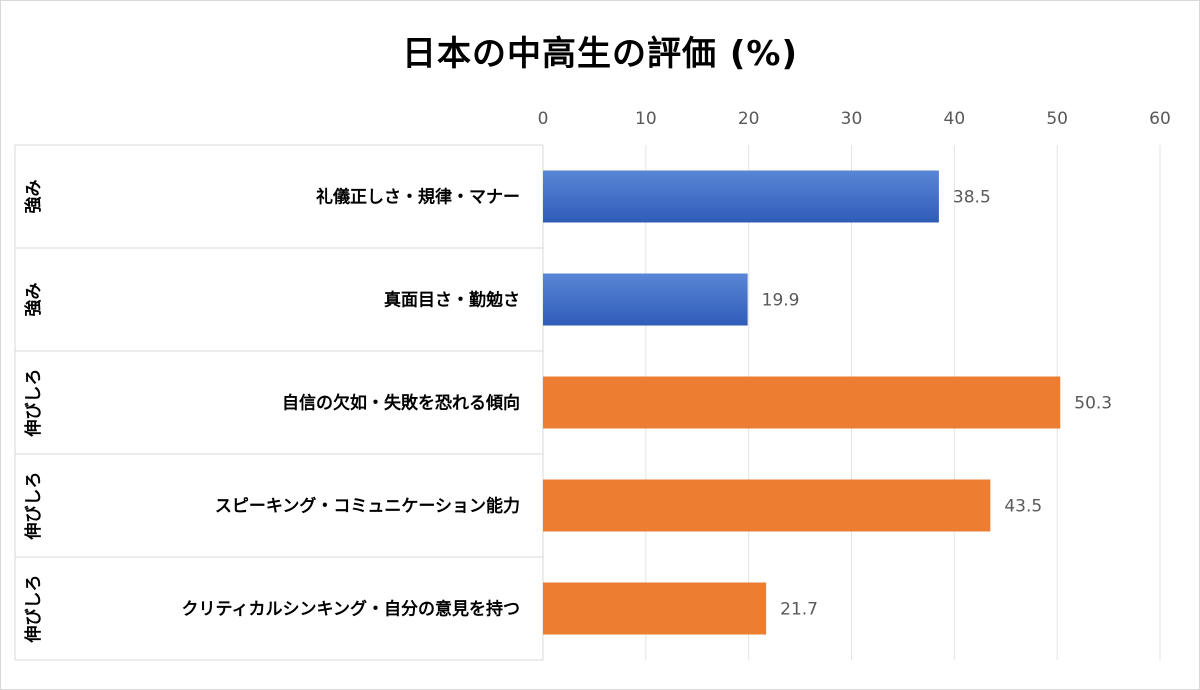  I want to click on x-tick-label: 60, so click(1160, 119).